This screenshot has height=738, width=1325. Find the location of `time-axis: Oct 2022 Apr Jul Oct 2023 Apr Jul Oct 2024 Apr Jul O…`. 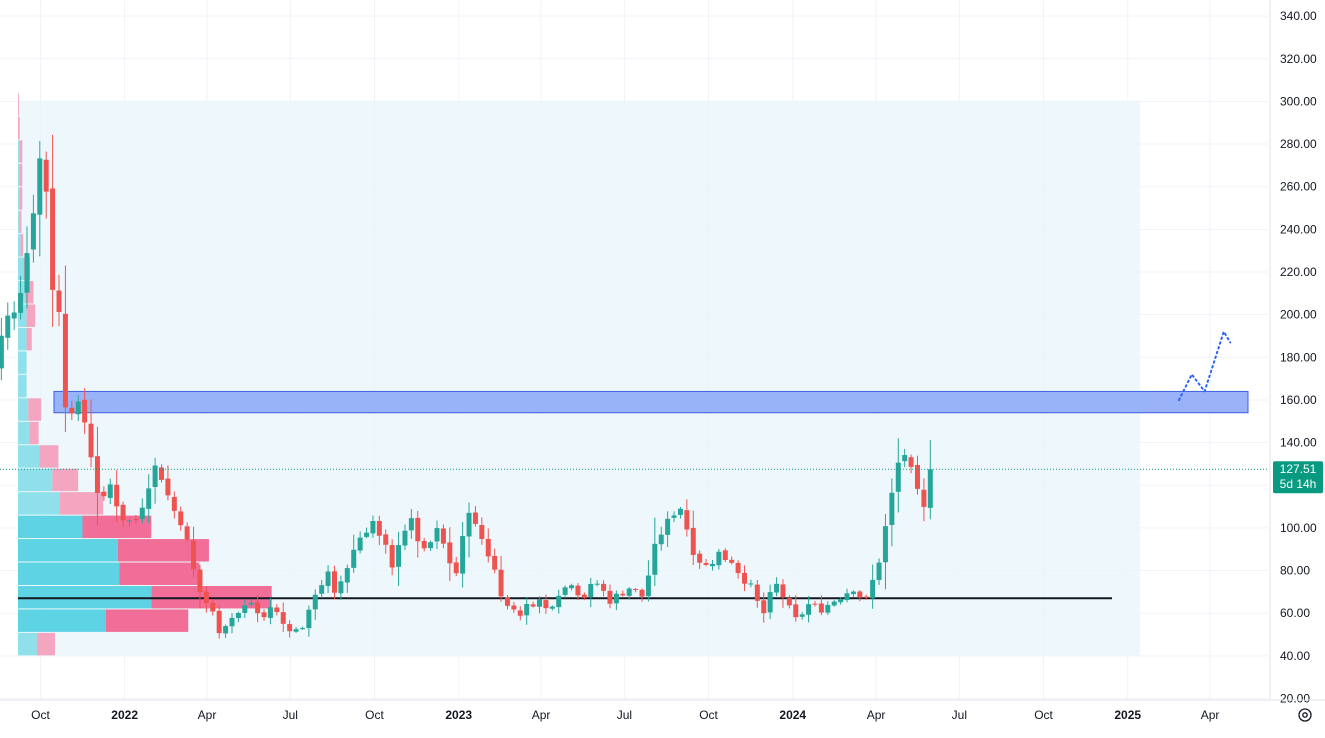

time-axis: Oct 2022 Apr Jul Oct 2023 Apr Jul Oct 2024 Apr Jul O… is located at coordinates (625, 715).